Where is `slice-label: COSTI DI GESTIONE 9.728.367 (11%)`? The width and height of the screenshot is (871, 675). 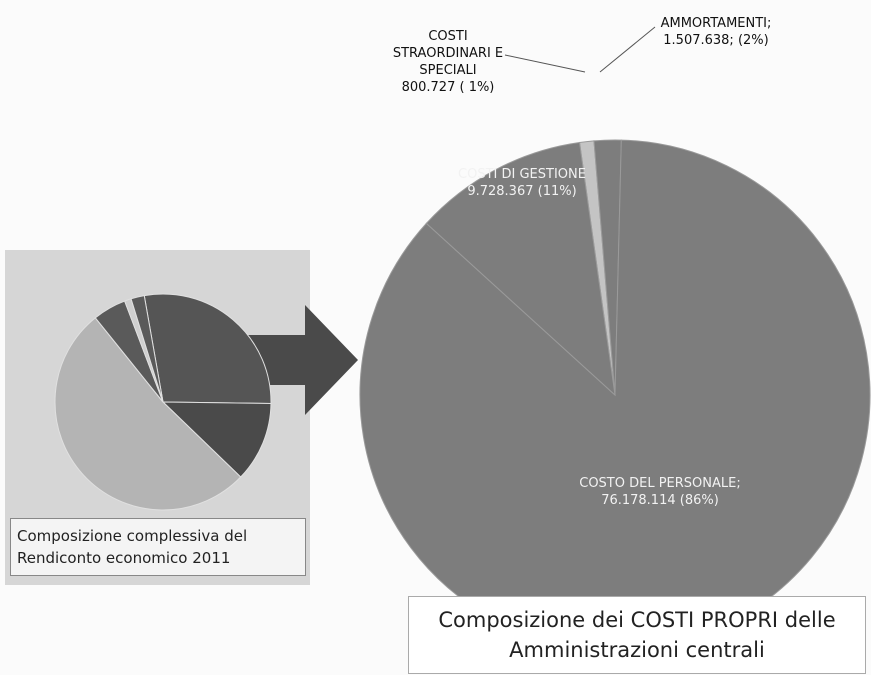 slice-label: COSTI DI GESTIONE 9.728.367 (11%) is located at coordinates (522, 183).